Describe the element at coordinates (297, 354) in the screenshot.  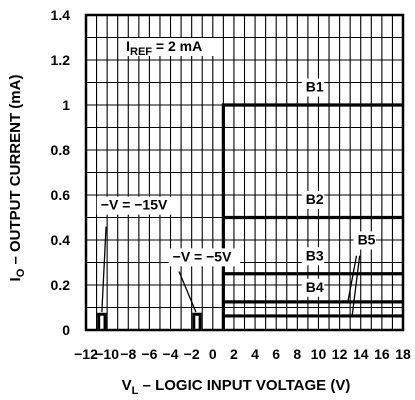
I see `x-tick-label: 8` at that location.